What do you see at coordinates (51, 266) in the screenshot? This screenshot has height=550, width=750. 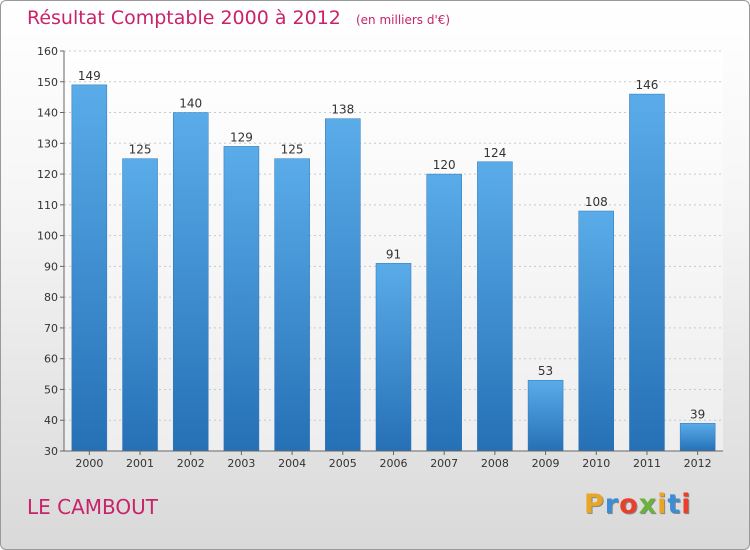 I see `y-tick-label: 90` at bounding box center [51, 266].